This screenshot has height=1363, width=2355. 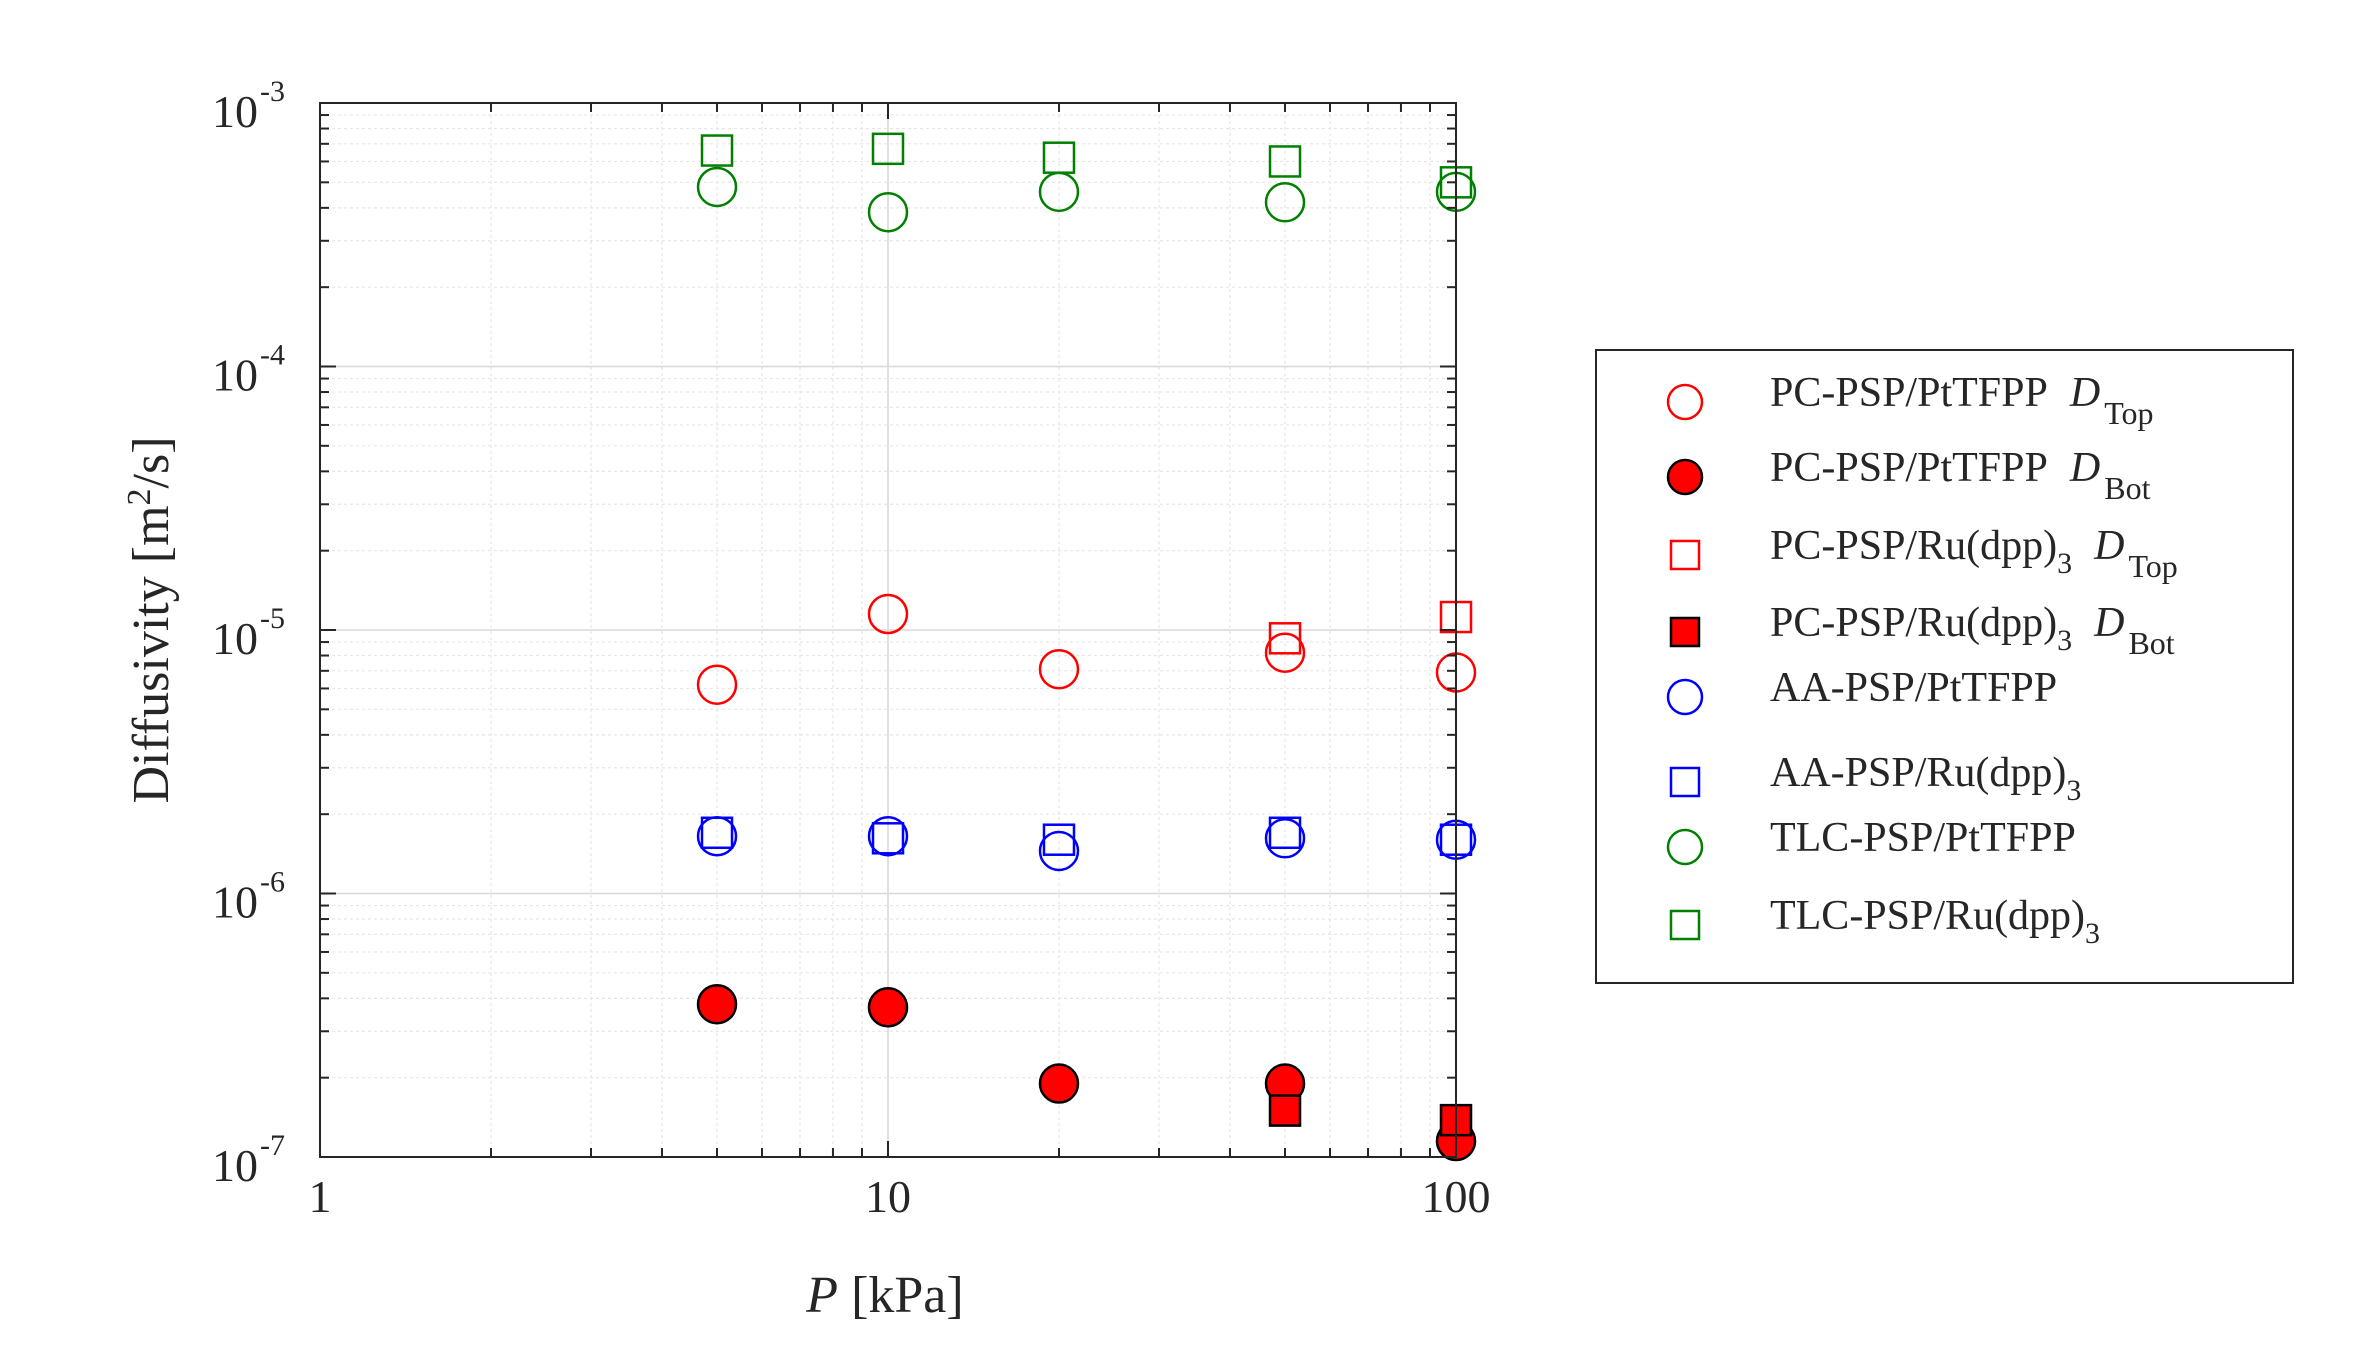 I want to click on y-tick-label-exponent: -4, so click(x=272, y=355).